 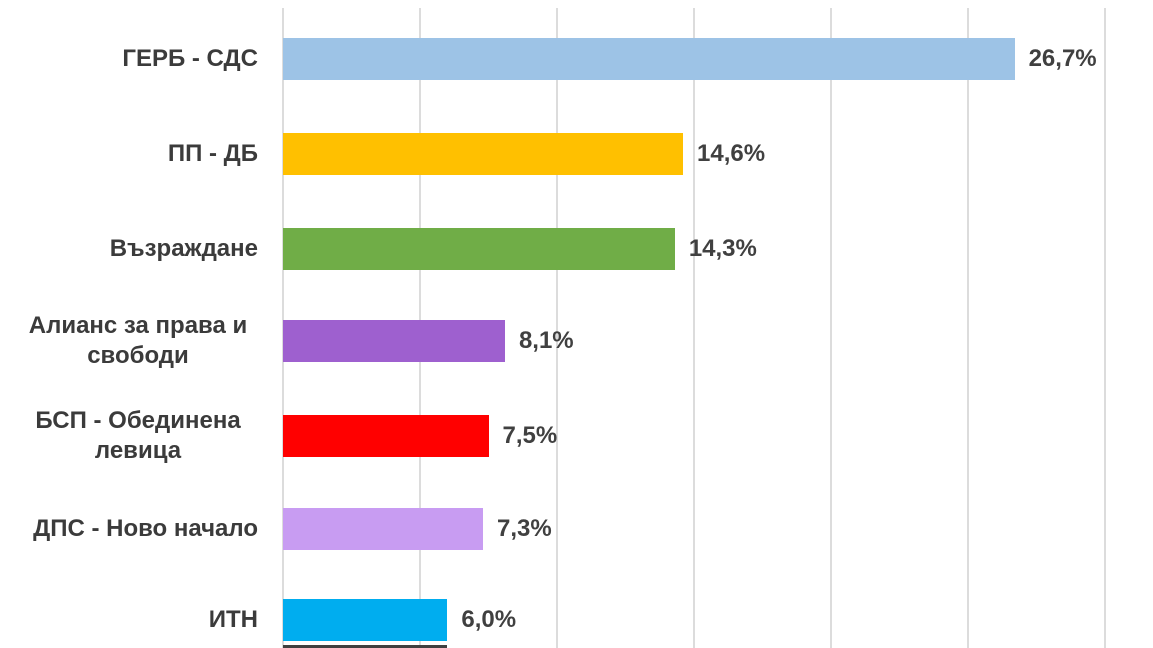 I want to click on category-label: ИТН, so click(x=233, y=619).